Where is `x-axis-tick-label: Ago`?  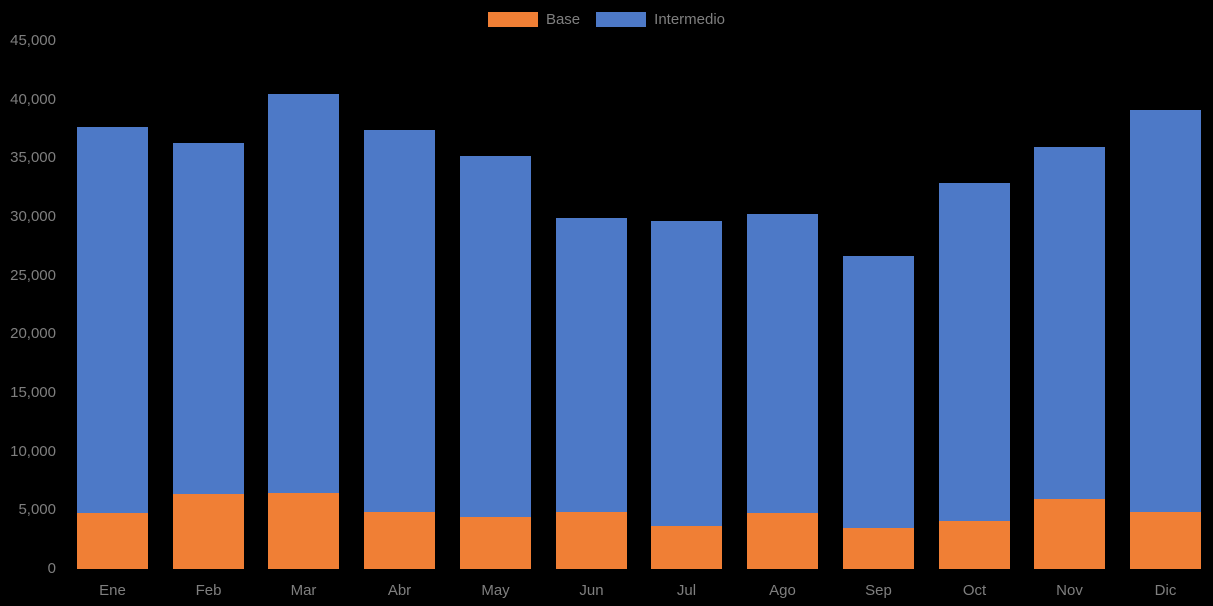
x-axis-tick-label: Ago is located at coordinates (782, 590).